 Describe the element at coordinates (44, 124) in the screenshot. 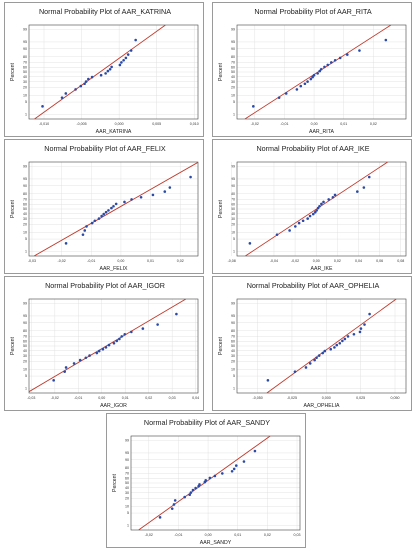

I see `x-tick-label: -0,010` at that location.